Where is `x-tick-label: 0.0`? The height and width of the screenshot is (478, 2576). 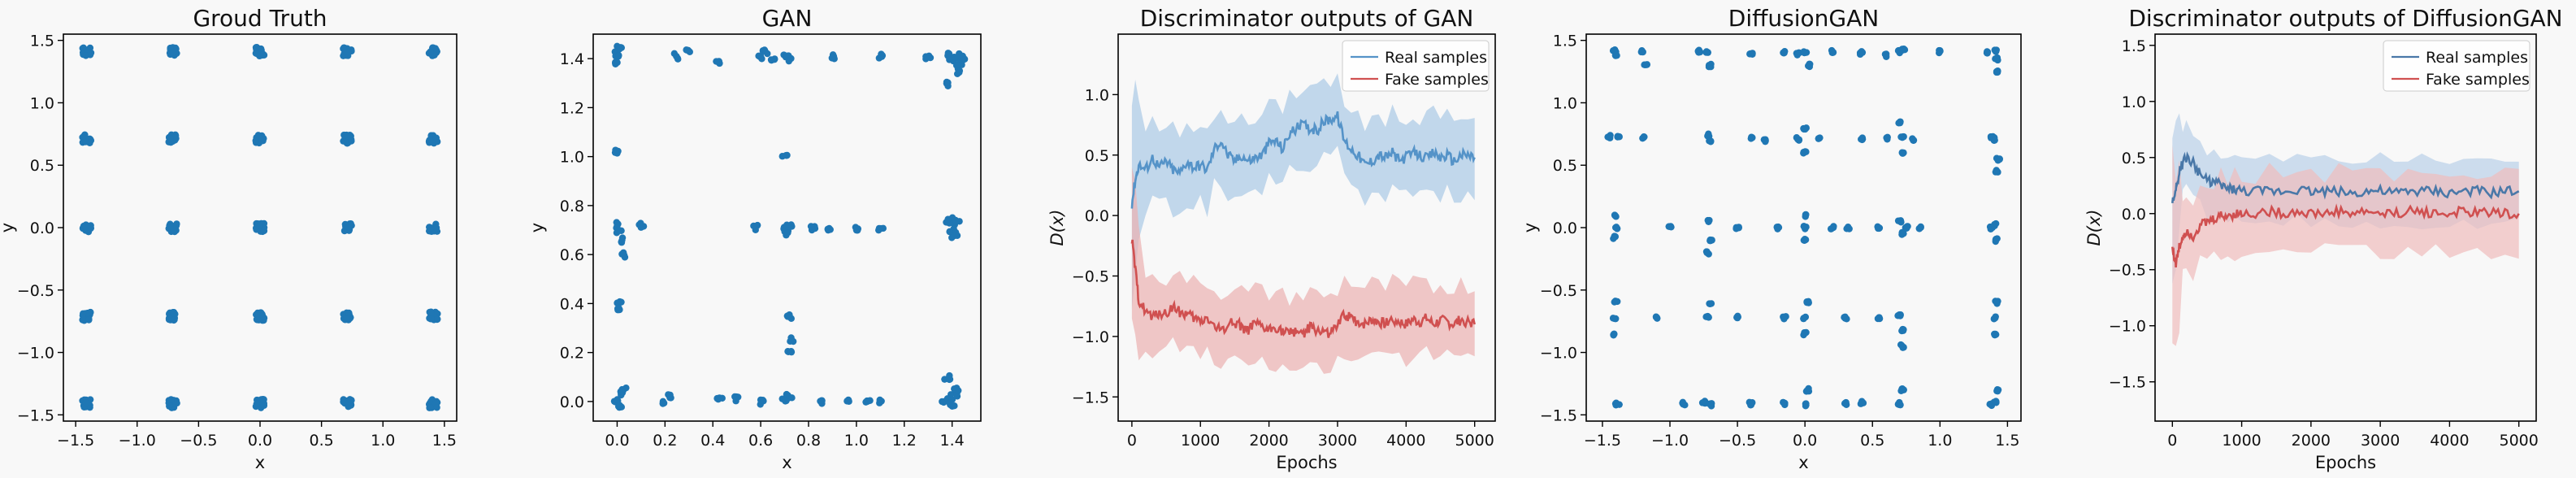
x-tick-label: 0.0 is located at coordinates (617, 441).